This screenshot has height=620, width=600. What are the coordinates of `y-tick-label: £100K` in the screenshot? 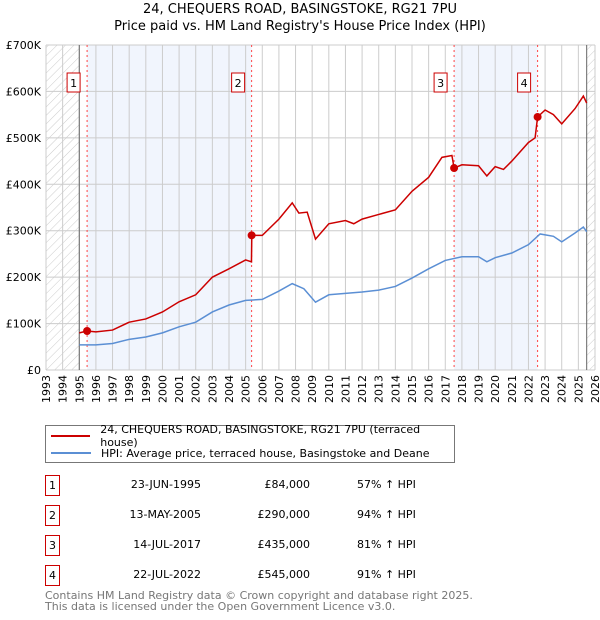 It's located at (24, 324).